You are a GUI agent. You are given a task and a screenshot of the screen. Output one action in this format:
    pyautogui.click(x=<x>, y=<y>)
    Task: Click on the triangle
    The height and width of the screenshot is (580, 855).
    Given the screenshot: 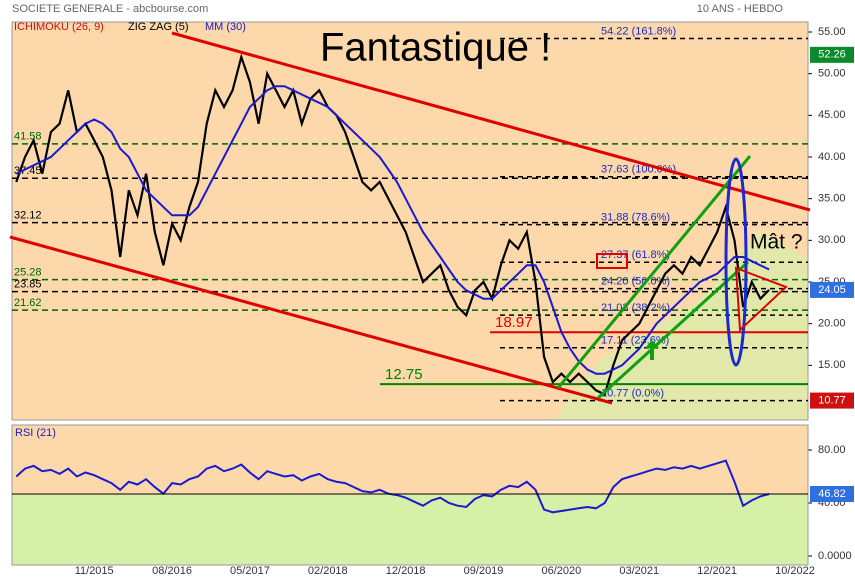 What is the action you would take?
    pyautogui.click(x=761, y=299)
    